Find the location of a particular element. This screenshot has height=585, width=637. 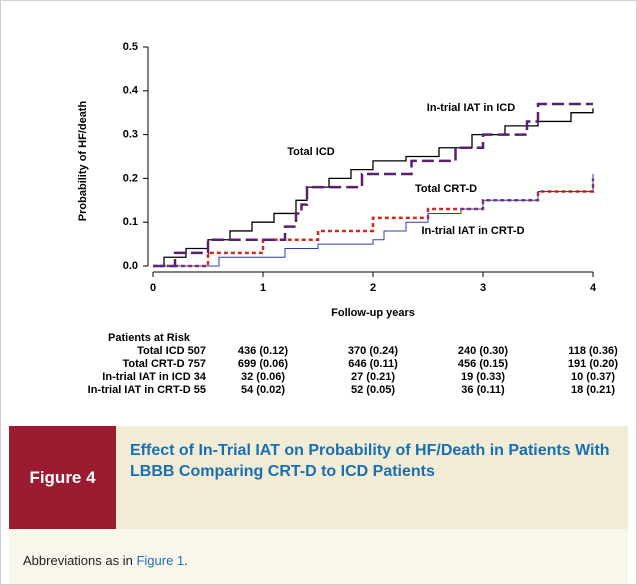

note: Abbreviations as in Figure 1. is located at coordinates (318, 556).